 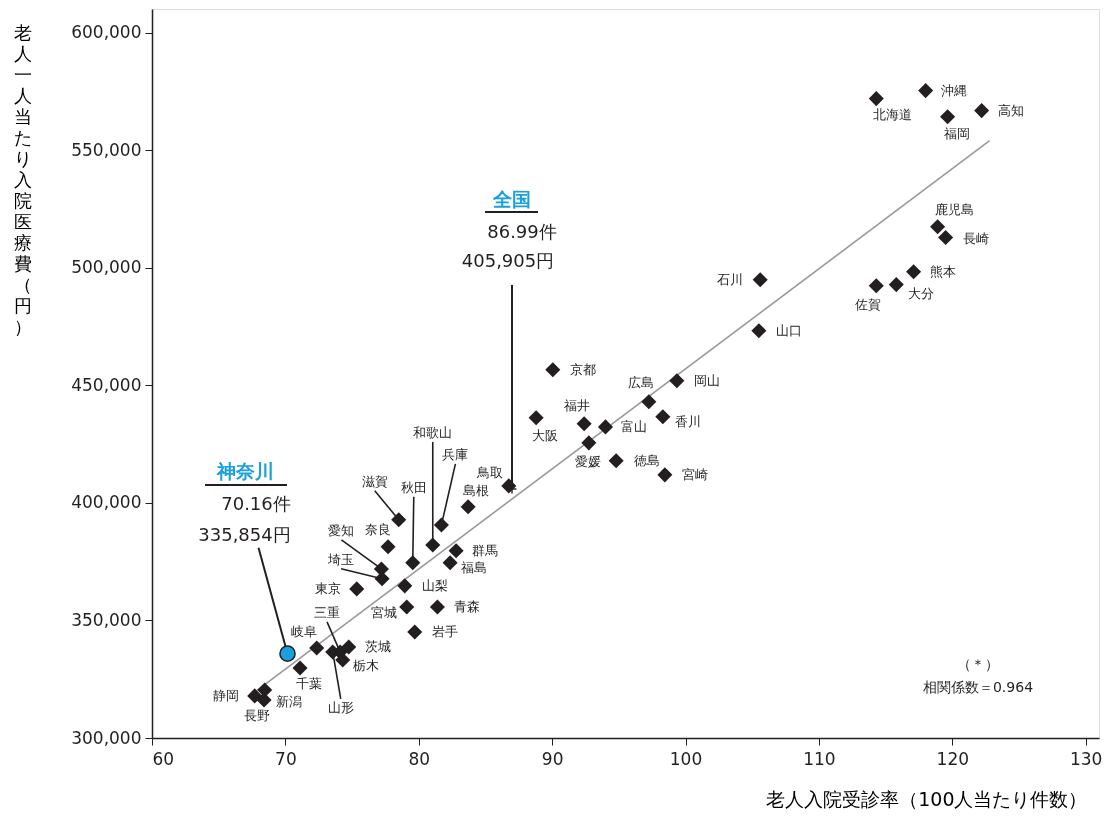 I want to click on annotation: 405,905円, so click(x=508, y=260).